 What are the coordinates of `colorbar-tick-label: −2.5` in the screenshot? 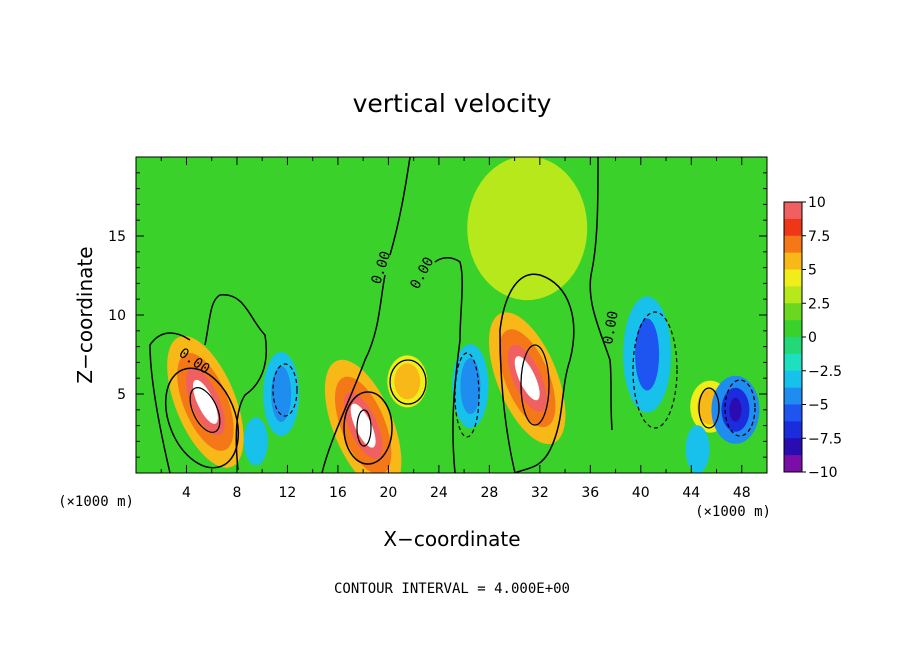 It's located at (825, 372).